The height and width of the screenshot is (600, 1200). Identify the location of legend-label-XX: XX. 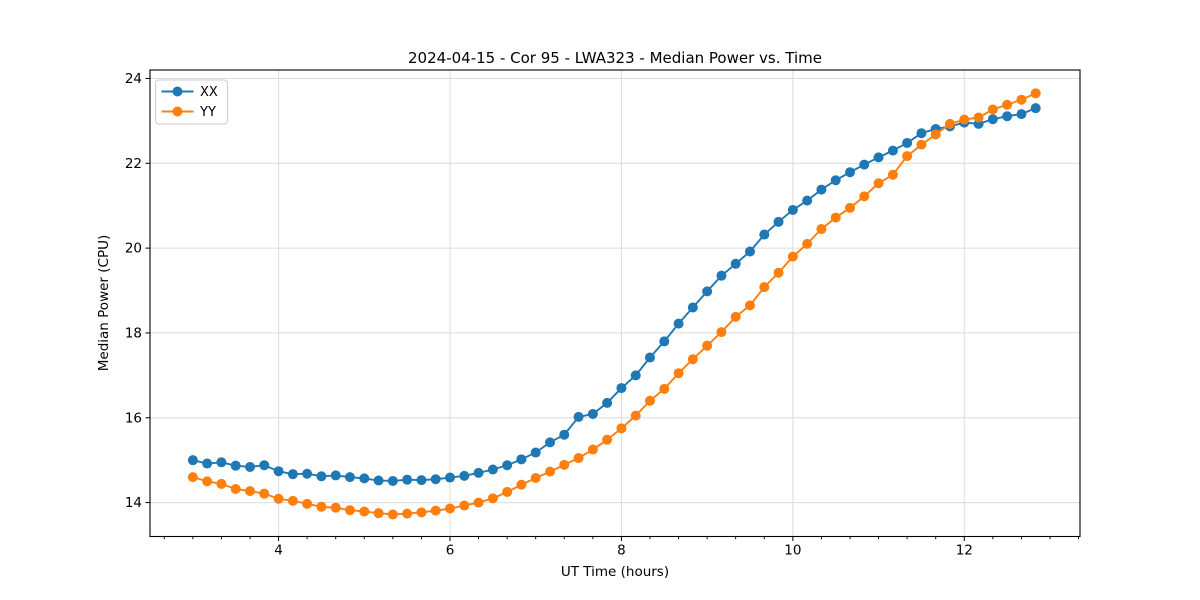
(209, 92).